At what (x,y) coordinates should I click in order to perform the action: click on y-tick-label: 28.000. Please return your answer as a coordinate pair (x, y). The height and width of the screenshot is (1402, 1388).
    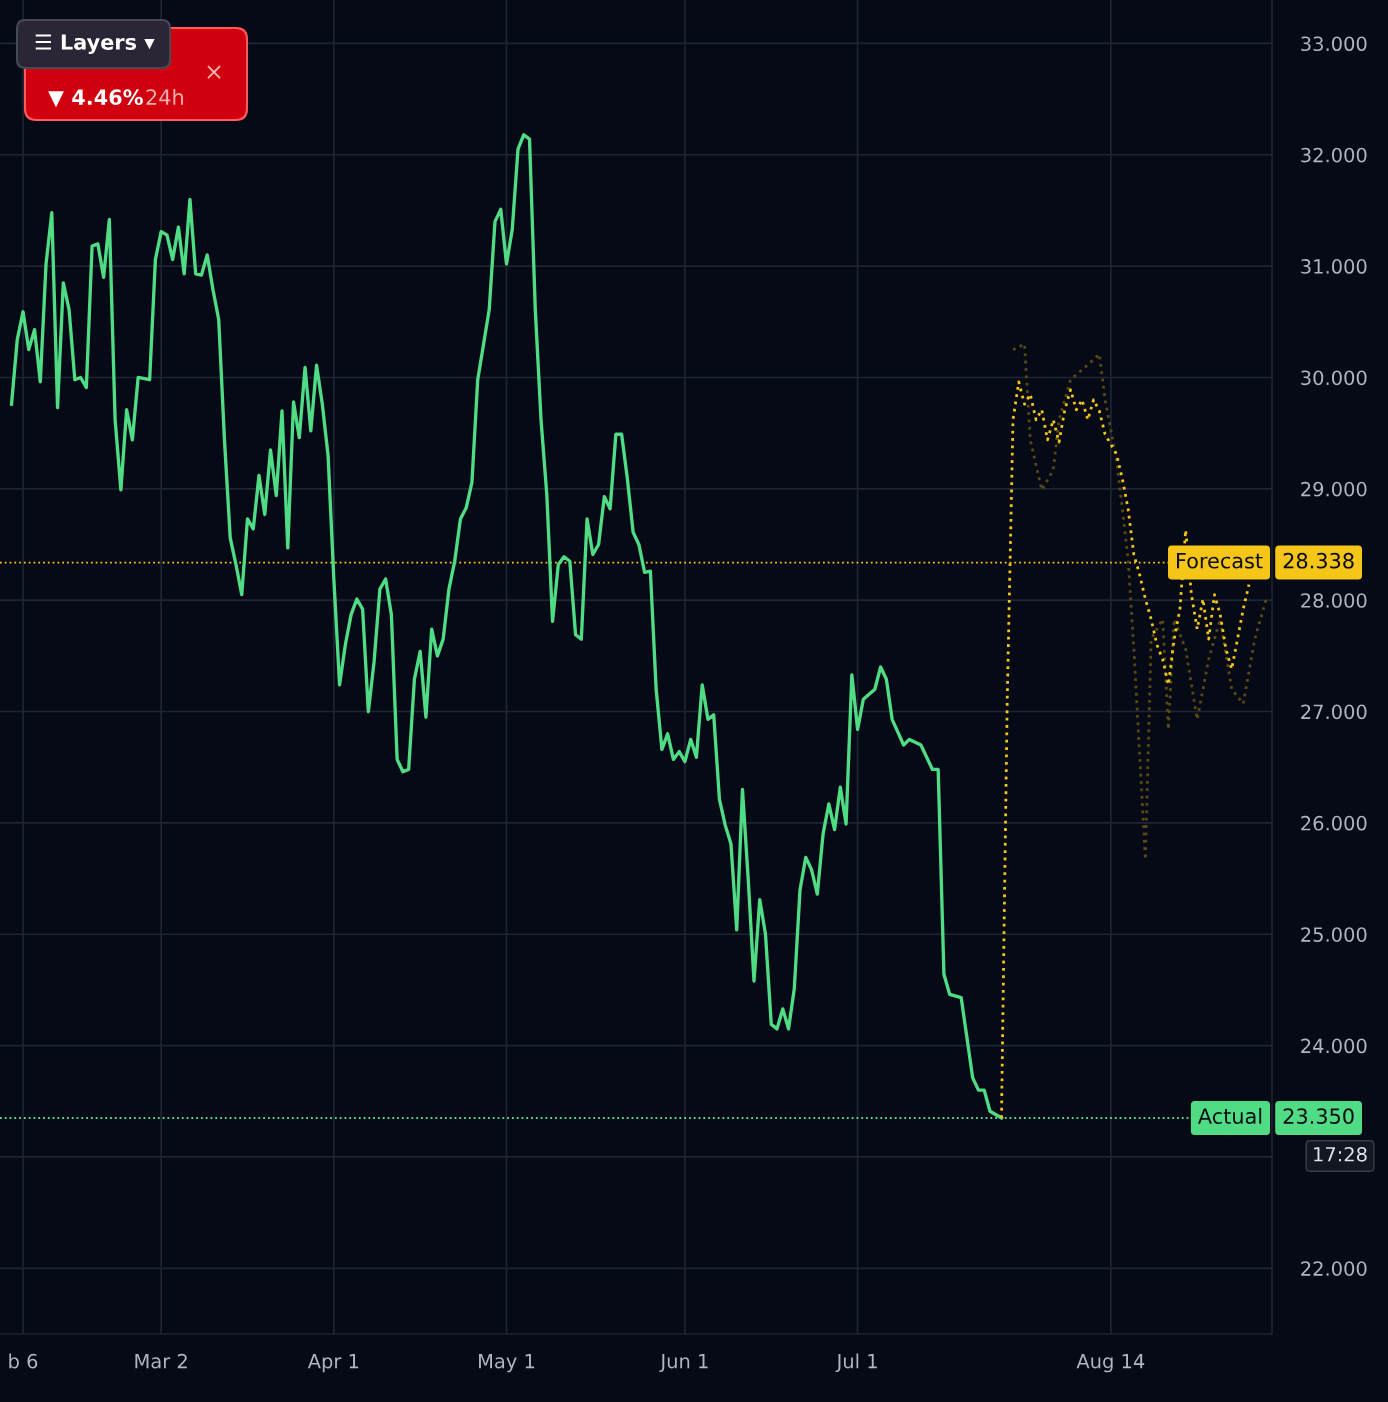
    Looking at the image, I should click on (1334, 600).